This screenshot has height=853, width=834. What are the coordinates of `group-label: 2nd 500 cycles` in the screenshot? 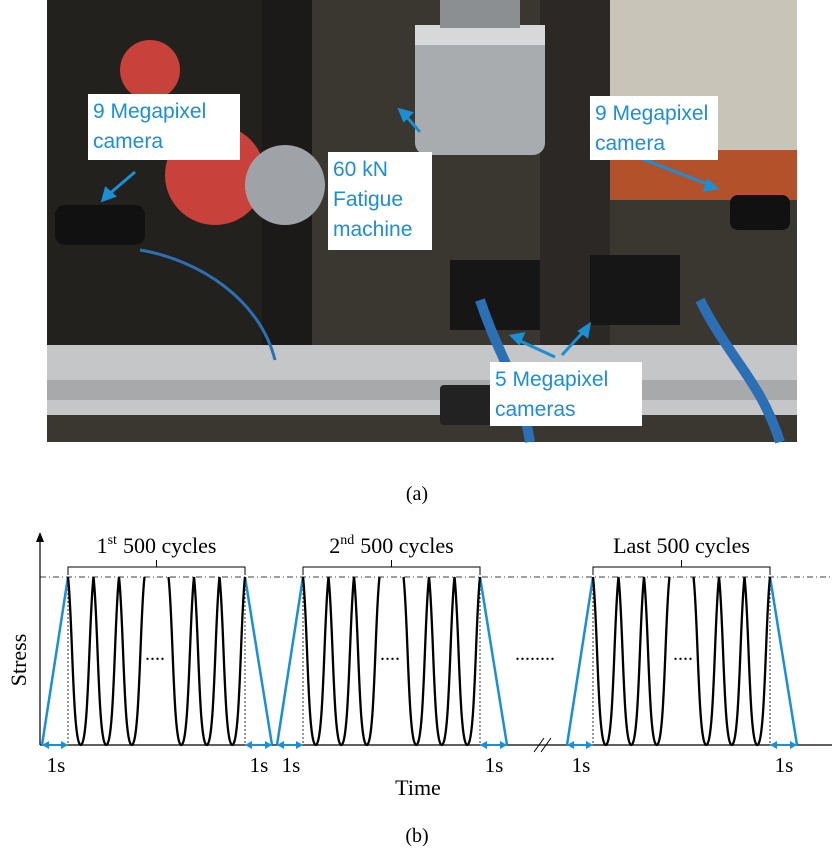 It's located at (391, 545).